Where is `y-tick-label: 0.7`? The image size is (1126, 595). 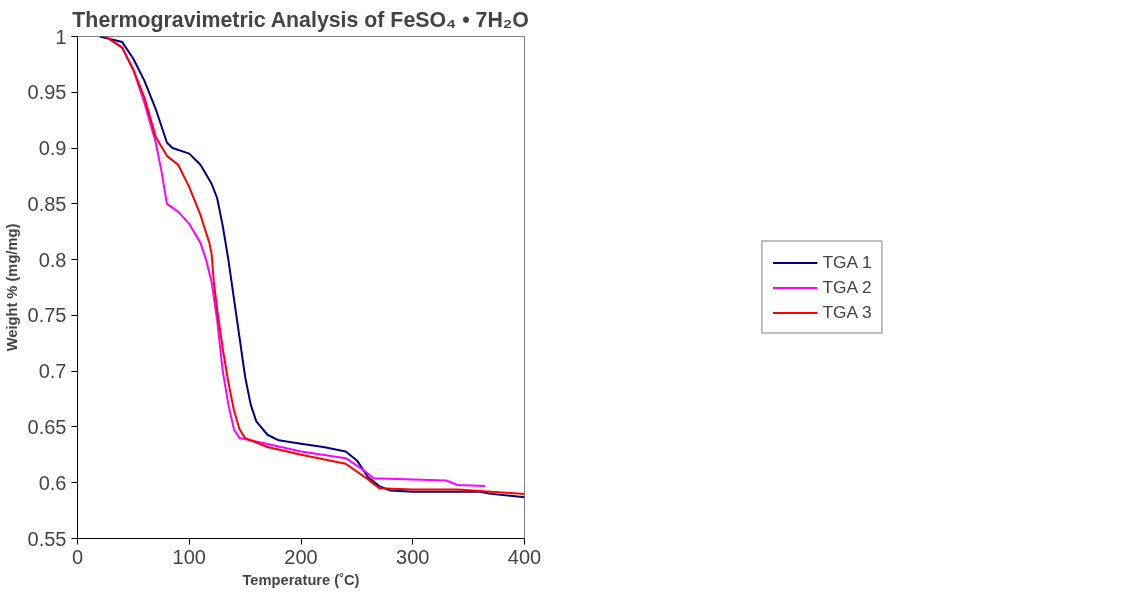
y-tick-label: 0.7 is located at coordinates (52, 371).